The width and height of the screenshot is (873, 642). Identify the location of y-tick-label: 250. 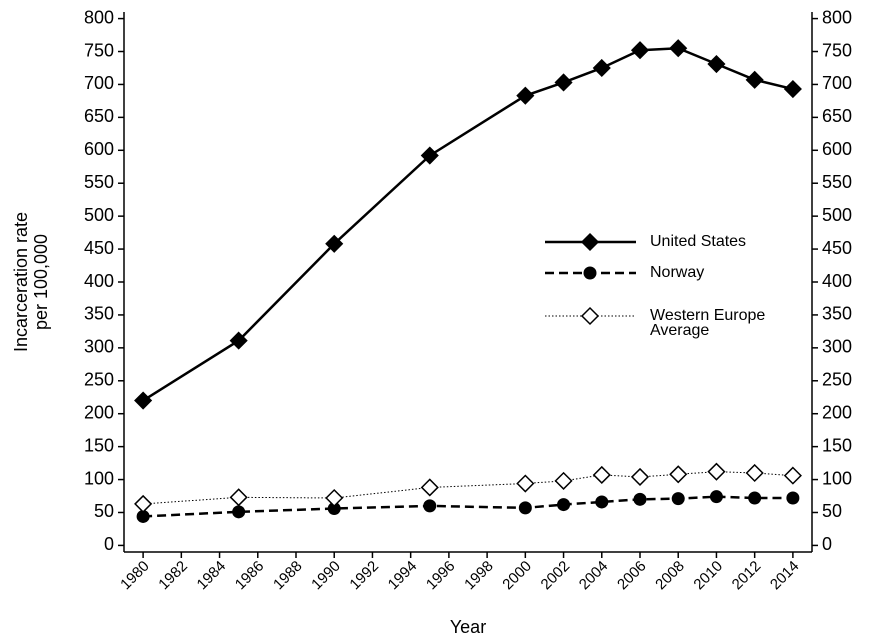
(99, 380).